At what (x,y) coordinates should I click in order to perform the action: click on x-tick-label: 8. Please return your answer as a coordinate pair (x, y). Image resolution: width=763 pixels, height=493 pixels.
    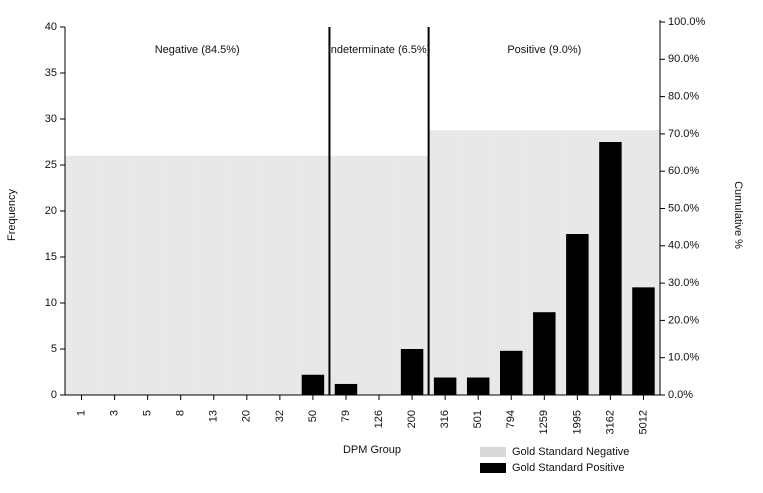
    Looking at the image, I should click on (181, 413).